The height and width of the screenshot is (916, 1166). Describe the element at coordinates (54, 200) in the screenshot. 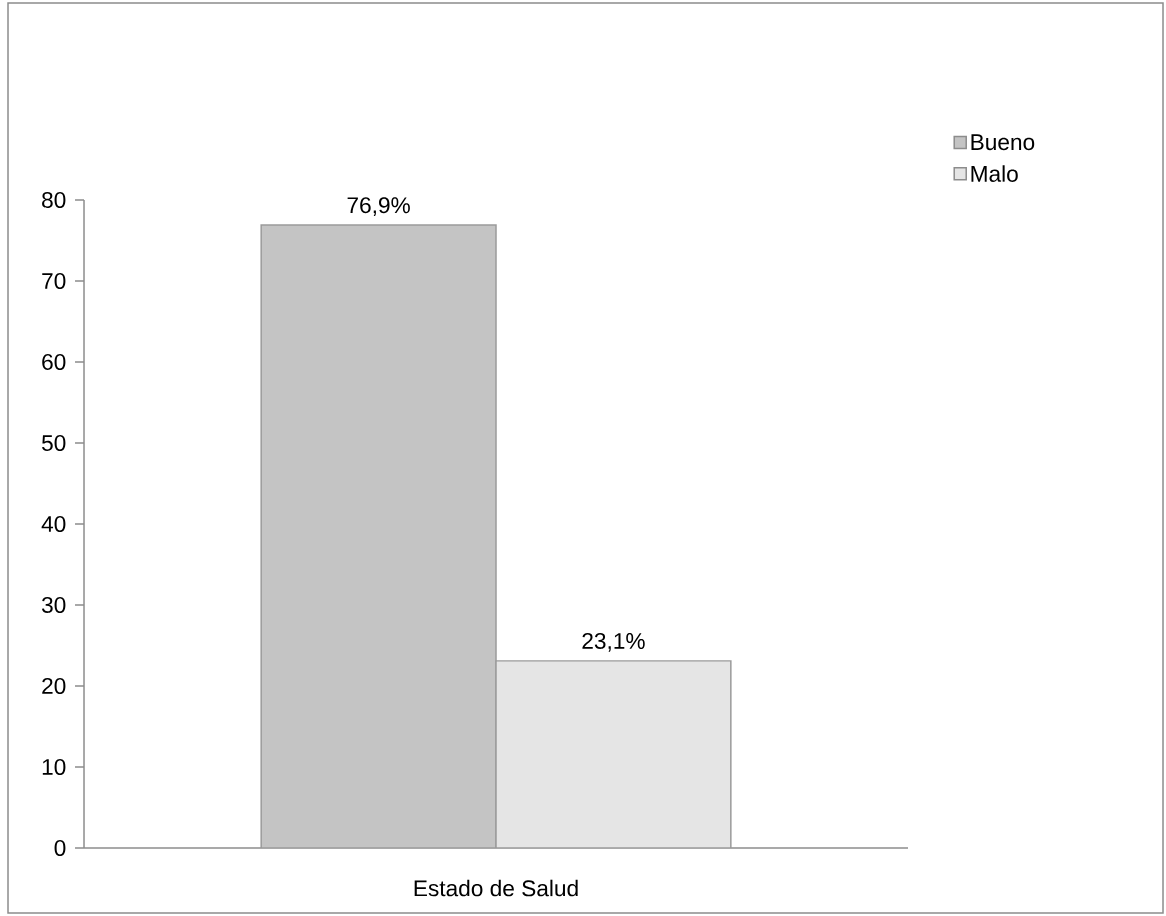

I see `y-tick-label: 80` at that location.